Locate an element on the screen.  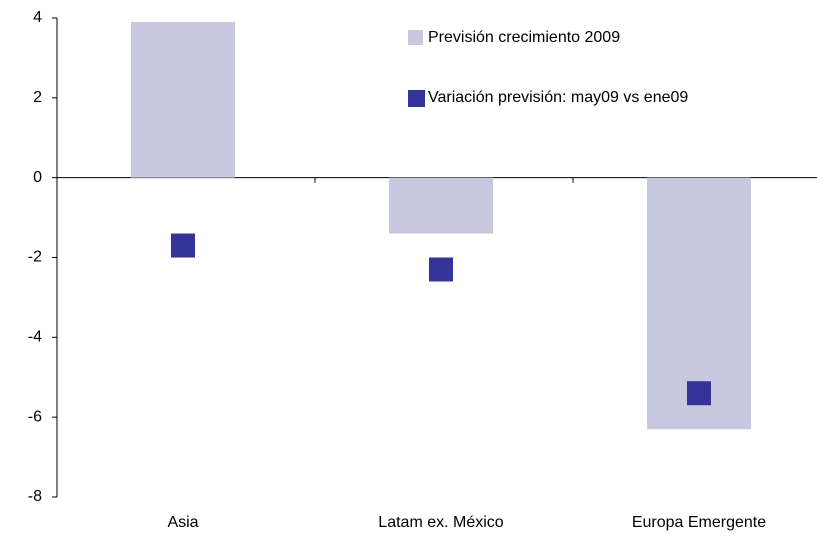
y-tick-label: -8 is located at coordinates (35, 496).